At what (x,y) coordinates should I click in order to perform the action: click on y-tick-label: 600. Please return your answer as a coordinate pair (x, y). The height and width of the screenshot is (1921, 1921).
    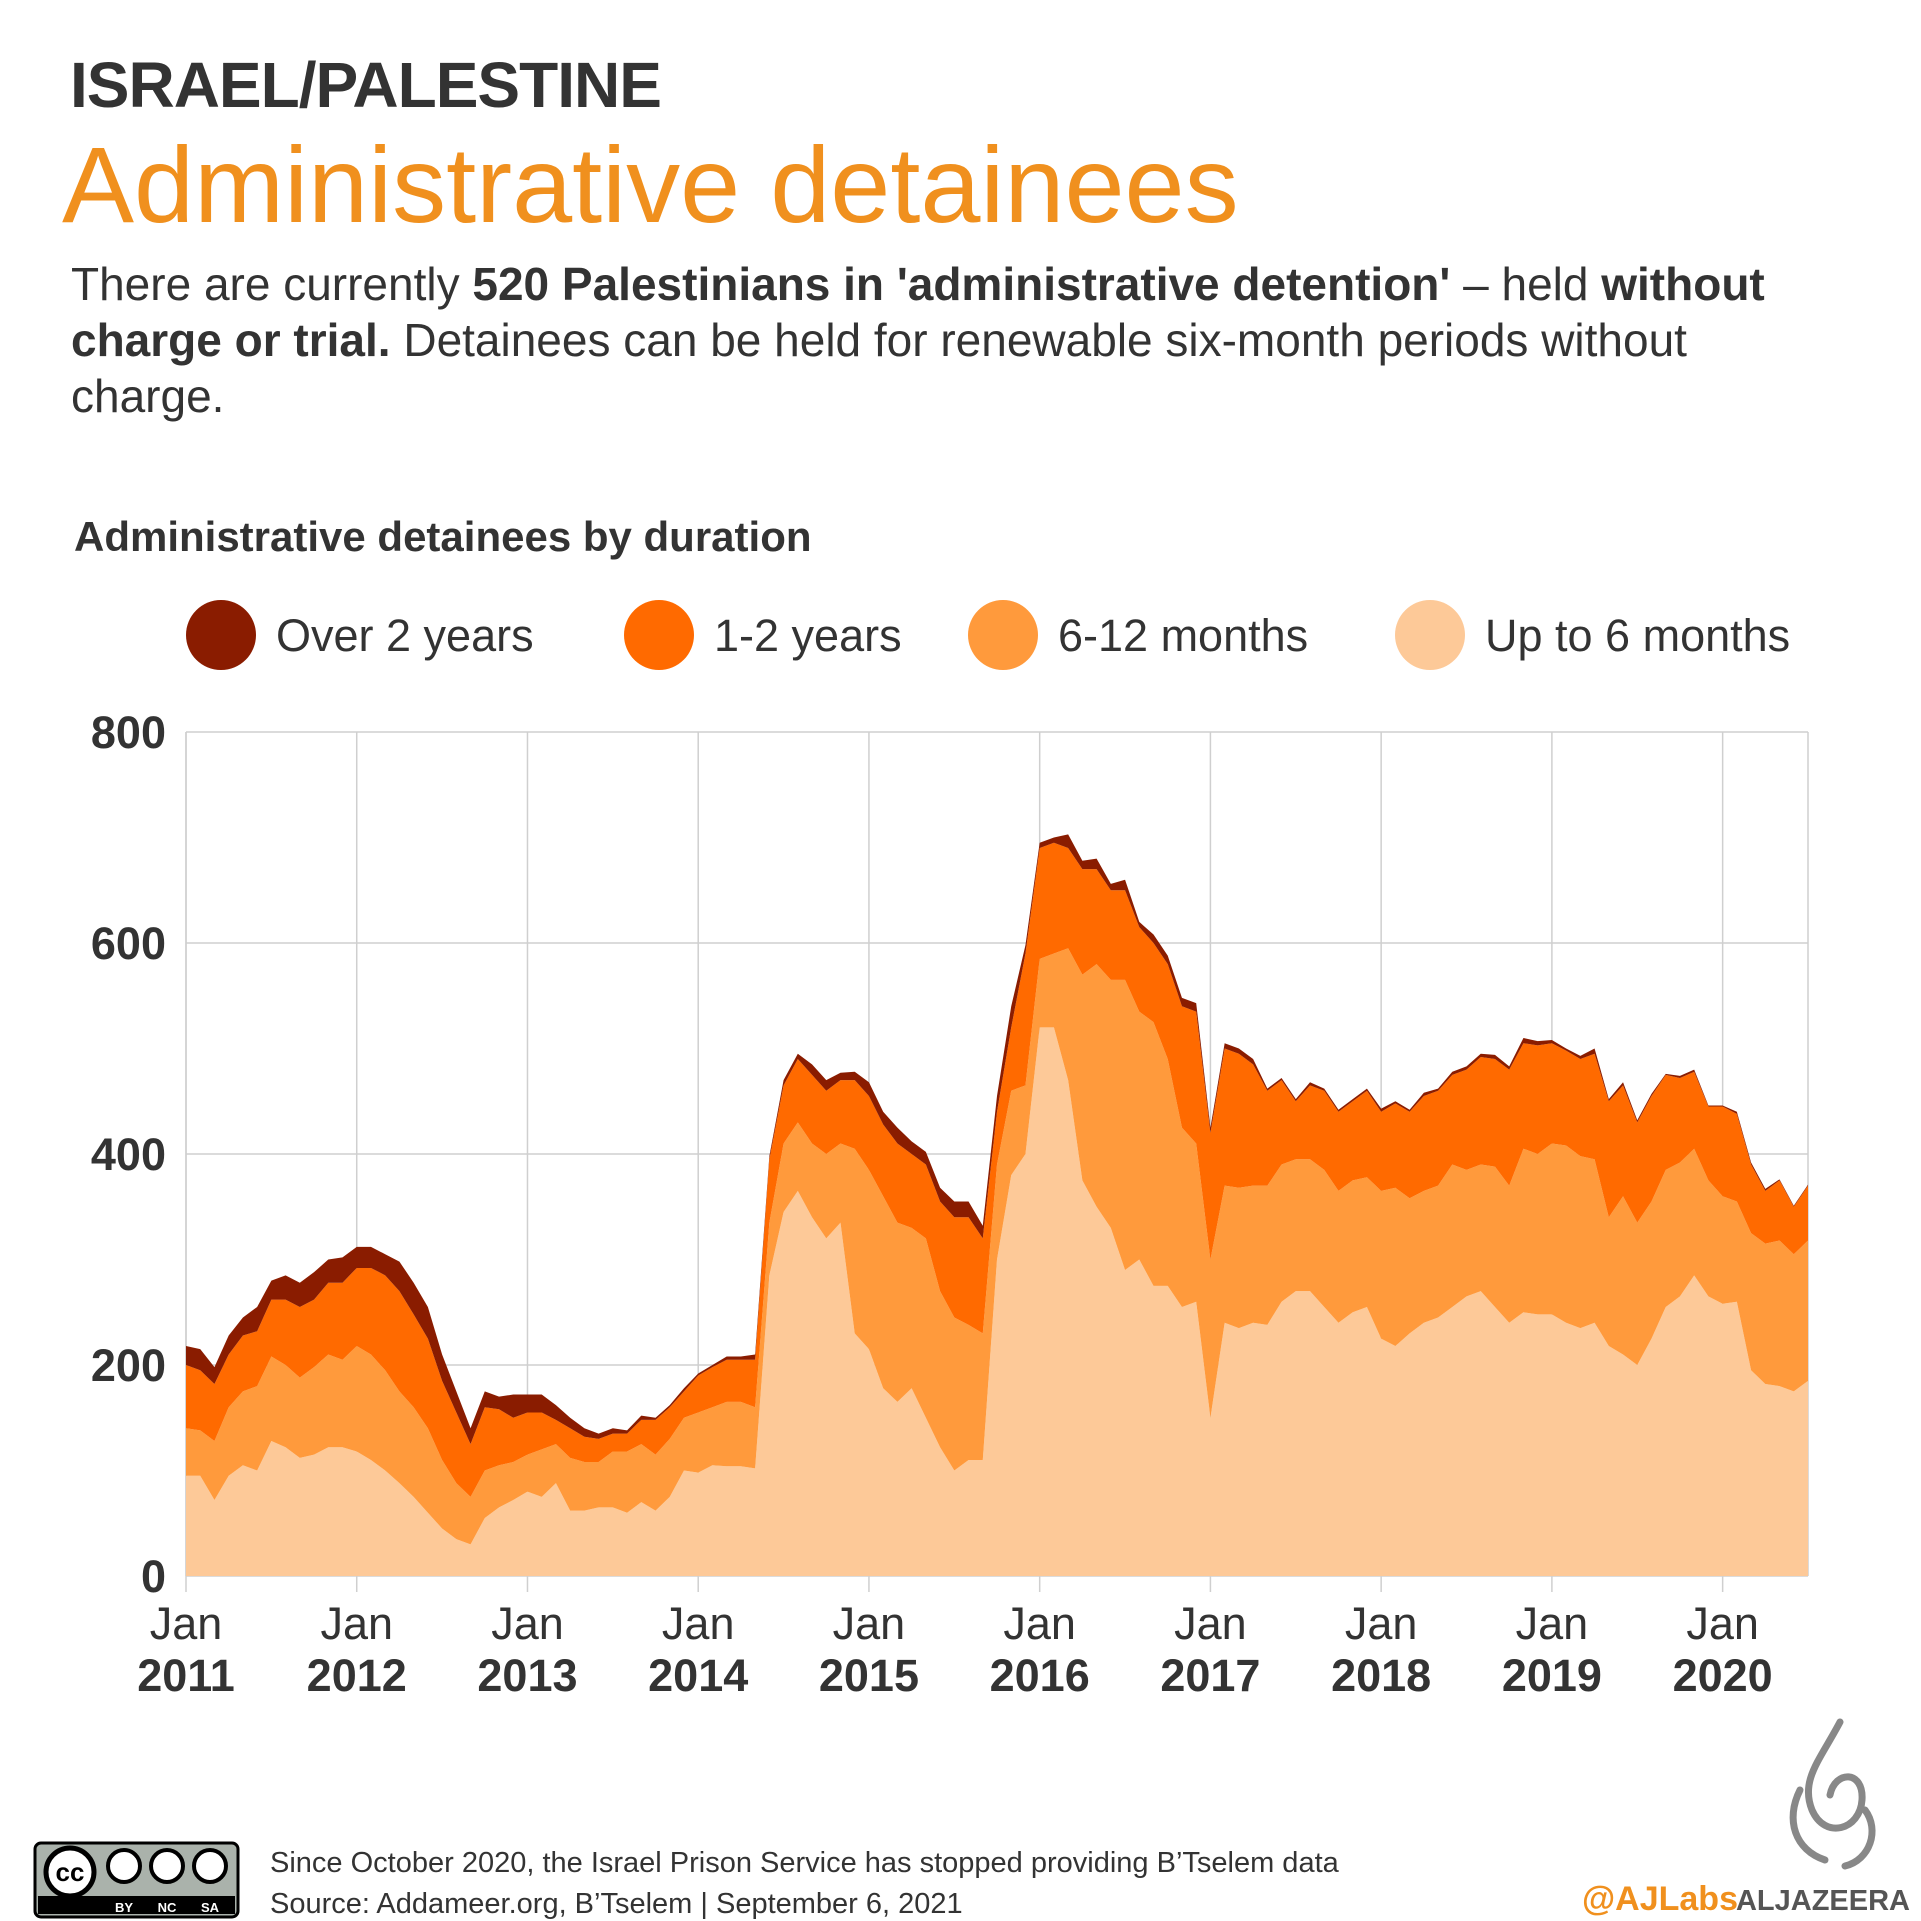
    Looking at the image, I should click on (128, 943).